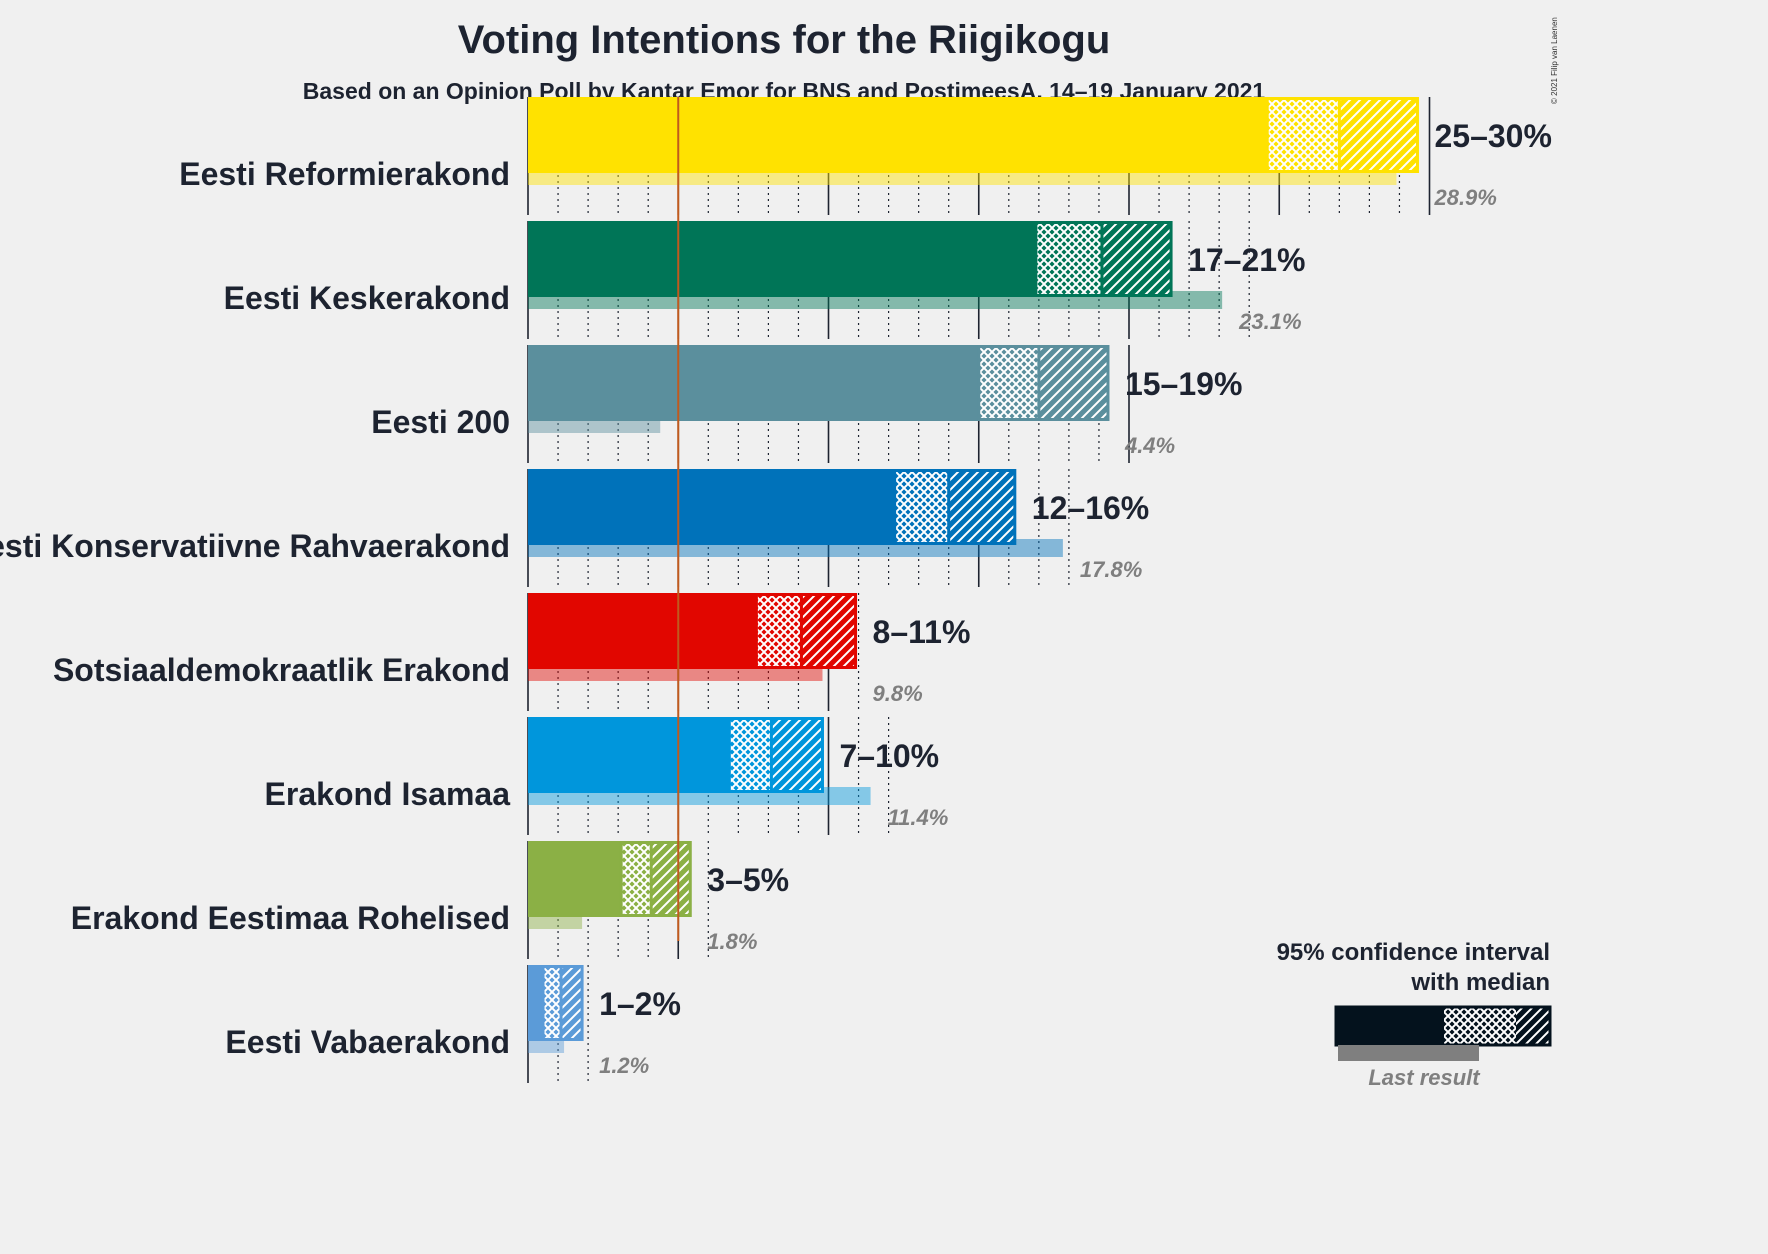 Image resolution: width=1768 pixels, height=1254 pixels. Describe the element at coordinates (1246, 260) in the screenshot. I see `range-label: 17–21%` at that location.